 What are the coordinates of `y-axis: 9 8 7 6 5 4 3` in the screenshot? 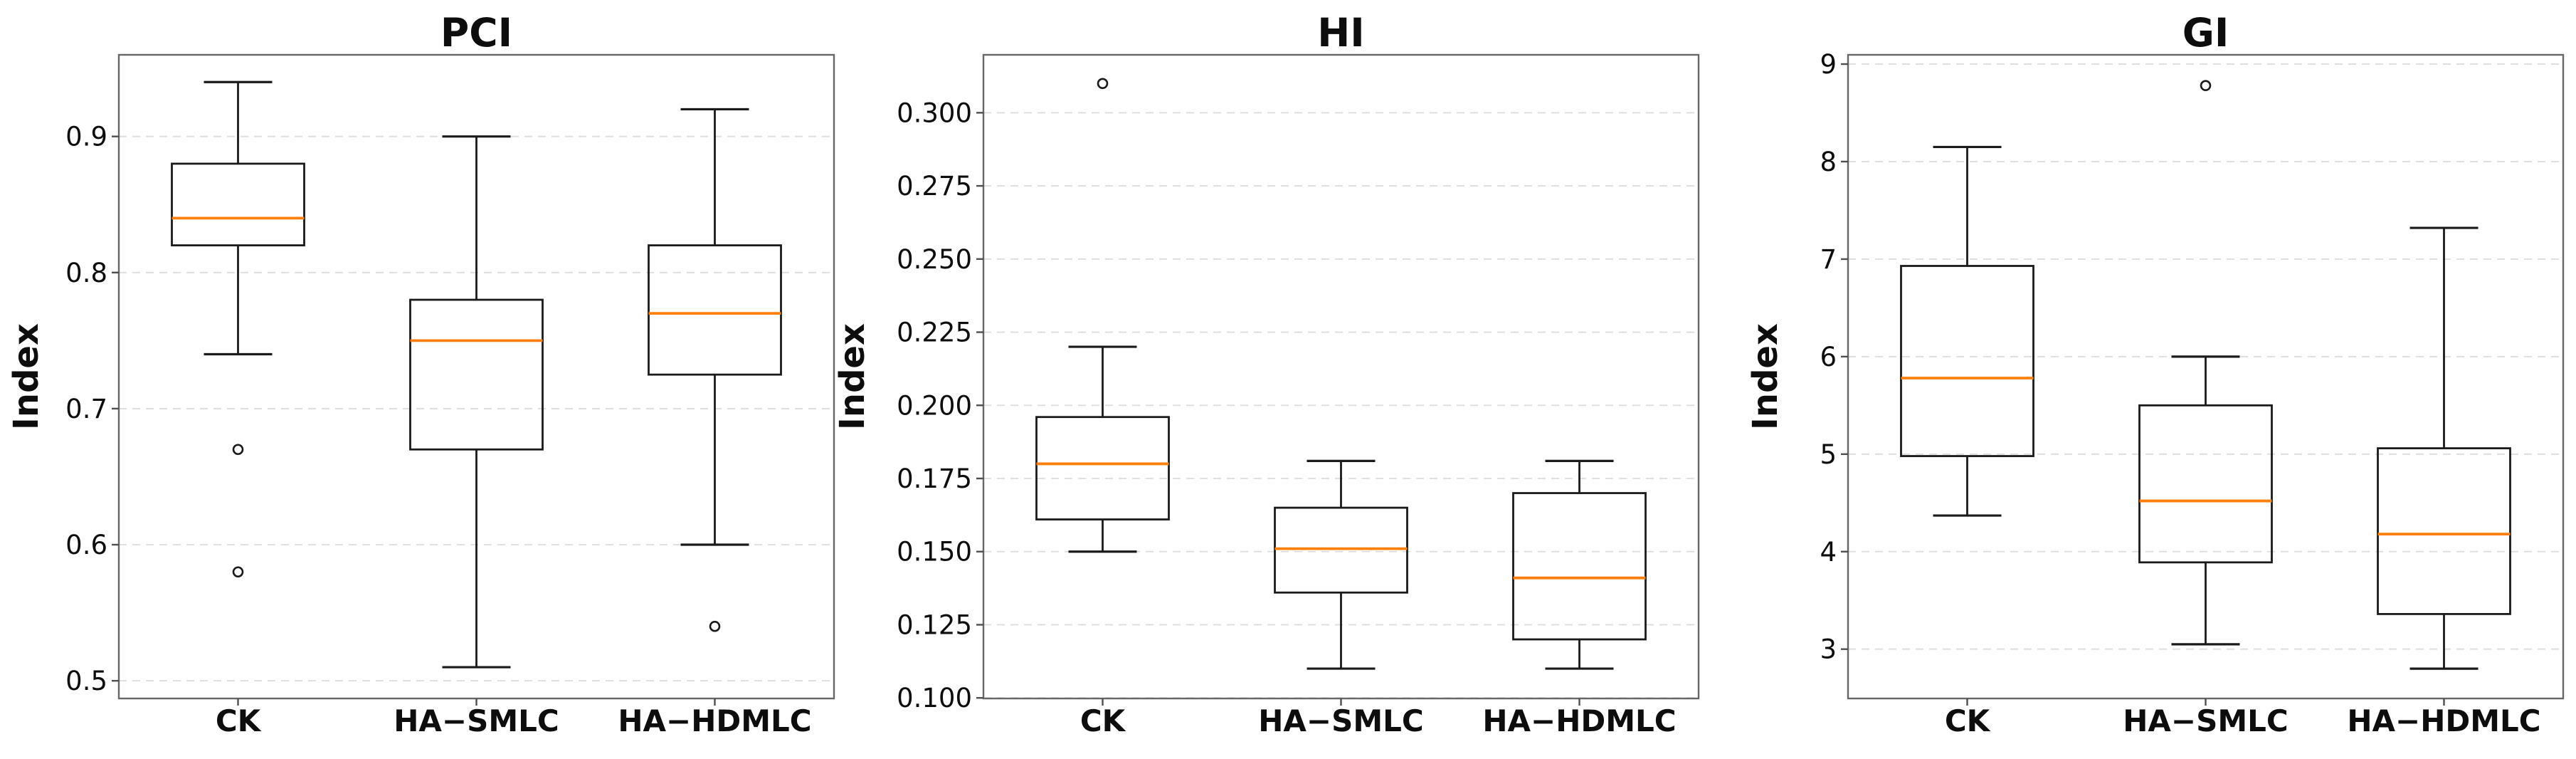 It's located at (1834, 357).